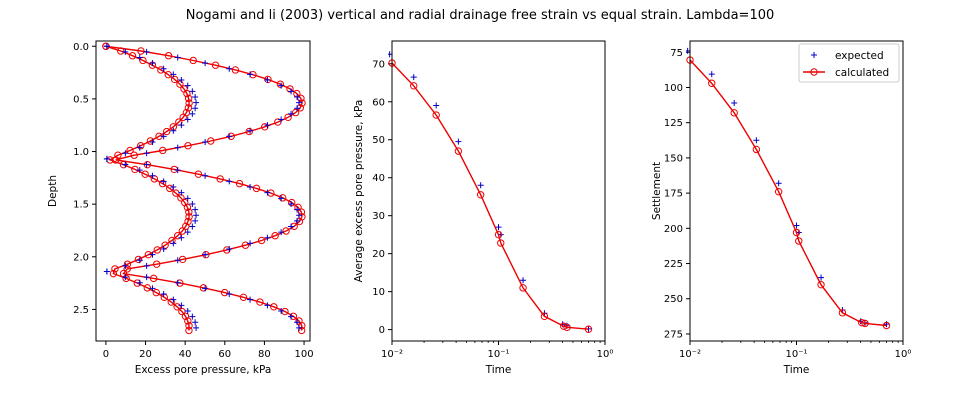 Image resolution: width=960 pixels, height=400 pixels. I want to click on x-tick-label: 40, so click(185, 354).